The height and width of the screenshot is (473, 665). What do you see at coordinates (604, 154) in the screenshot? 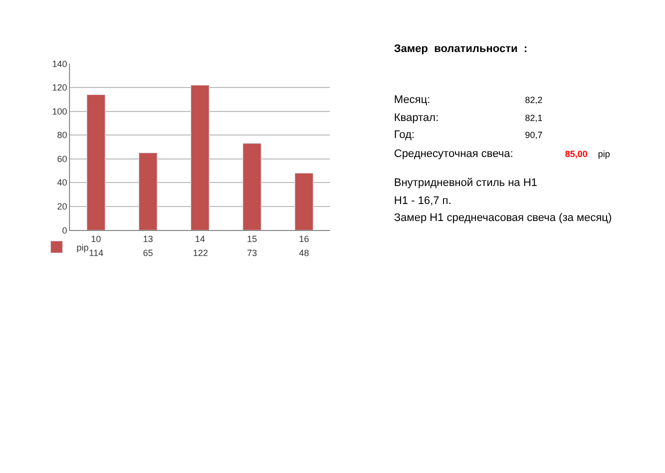
I see `text: pip` at bounding box center [604, 154].